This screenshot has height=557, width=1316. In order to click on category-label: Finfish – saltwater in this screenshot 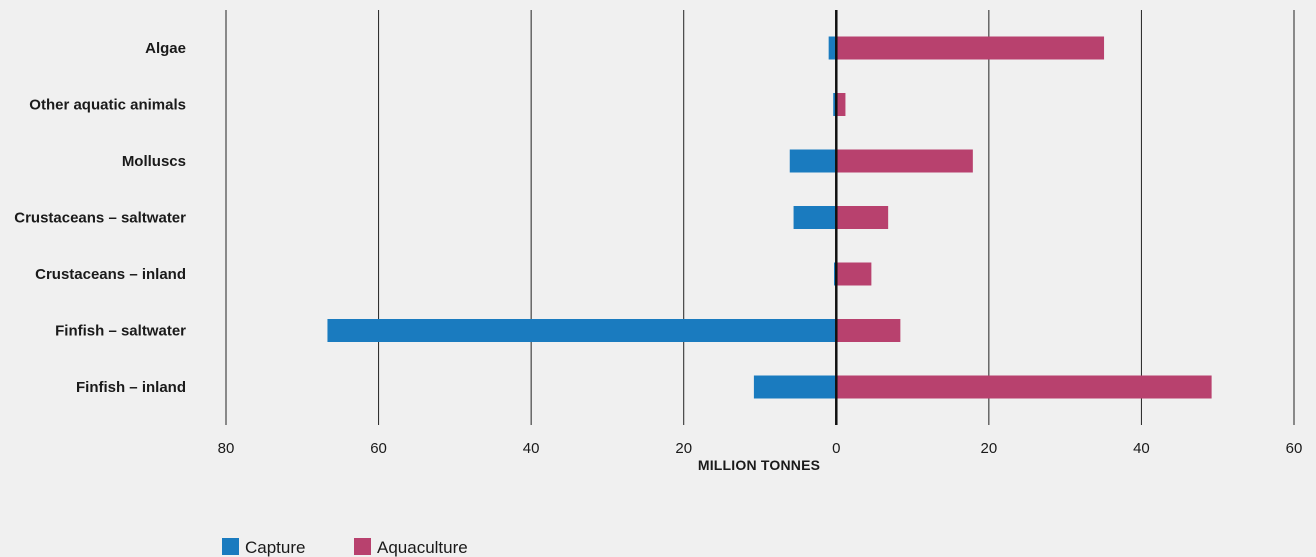, I will do `click(120, 331)`.